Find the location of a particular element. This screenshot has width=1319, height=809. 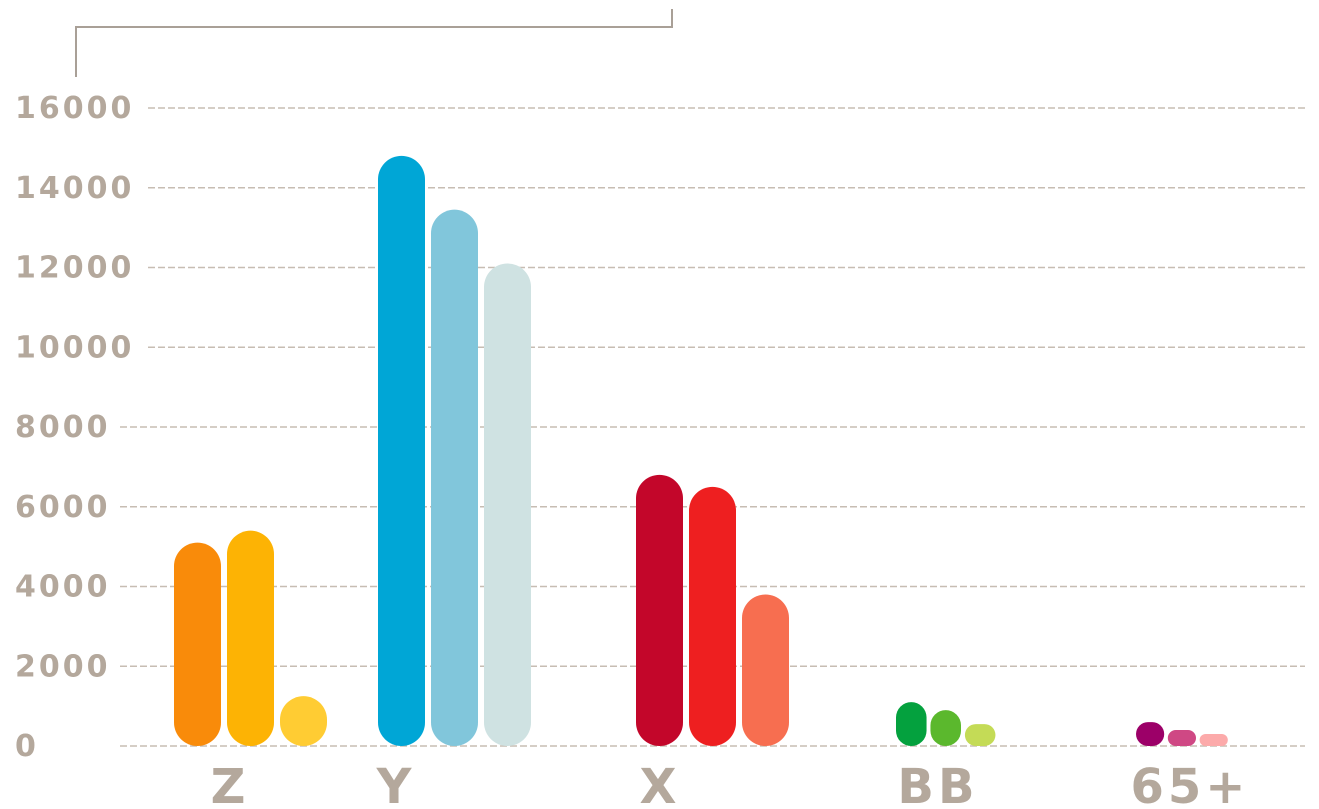

category-label: X is located at coordinates (659, 784).